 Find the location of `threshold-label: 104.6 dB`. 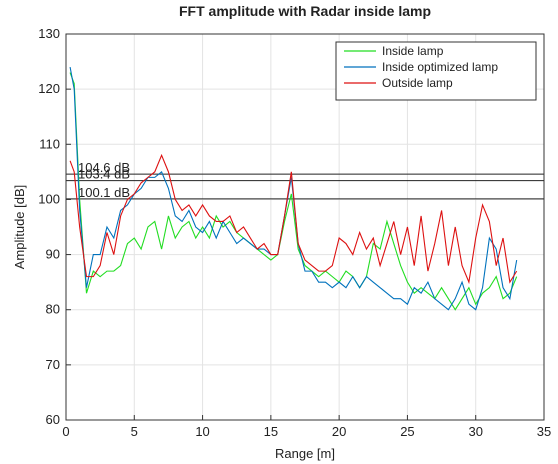

threshold-label: 104.6 dB is located at coordinates (104, 167).